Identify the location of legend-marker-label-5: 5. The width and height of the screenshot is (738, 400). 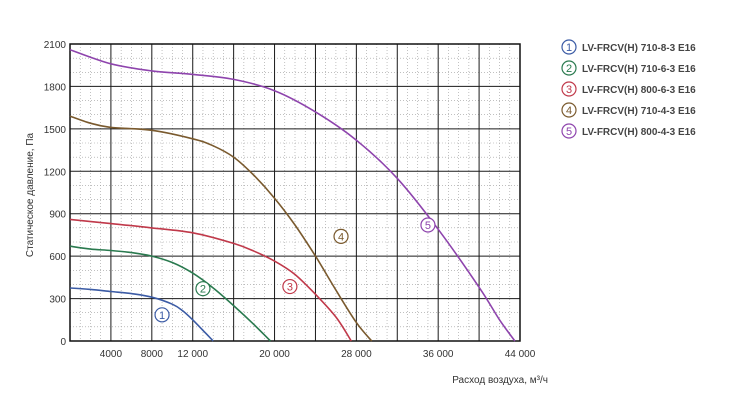
(569, 132).